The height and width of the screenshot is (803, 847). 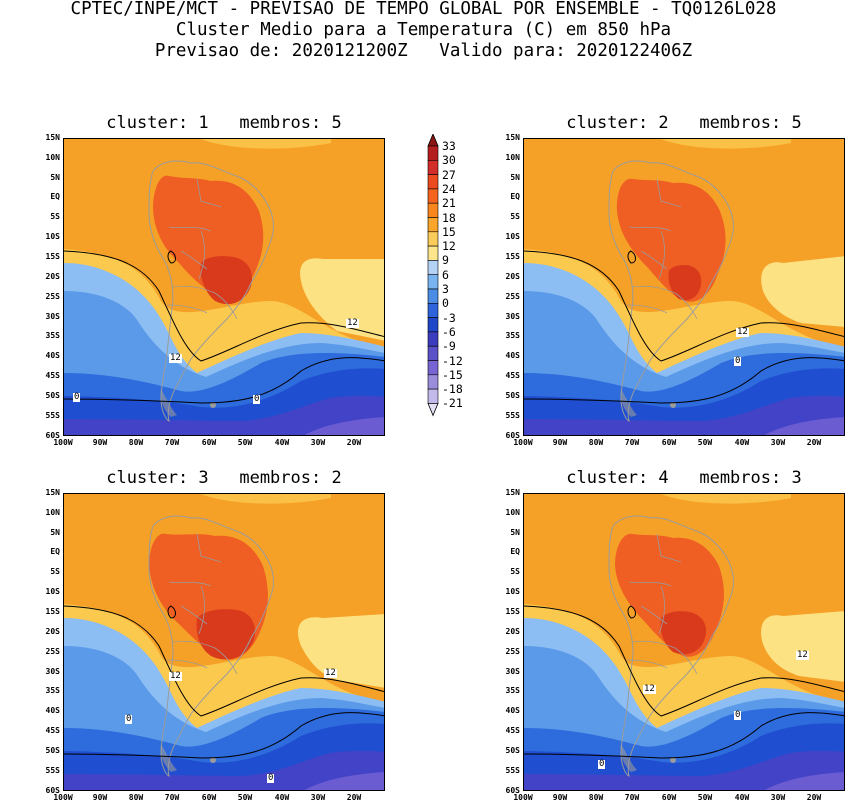 I want to click on colorbar-label: 3, so click(x=445, y=289).